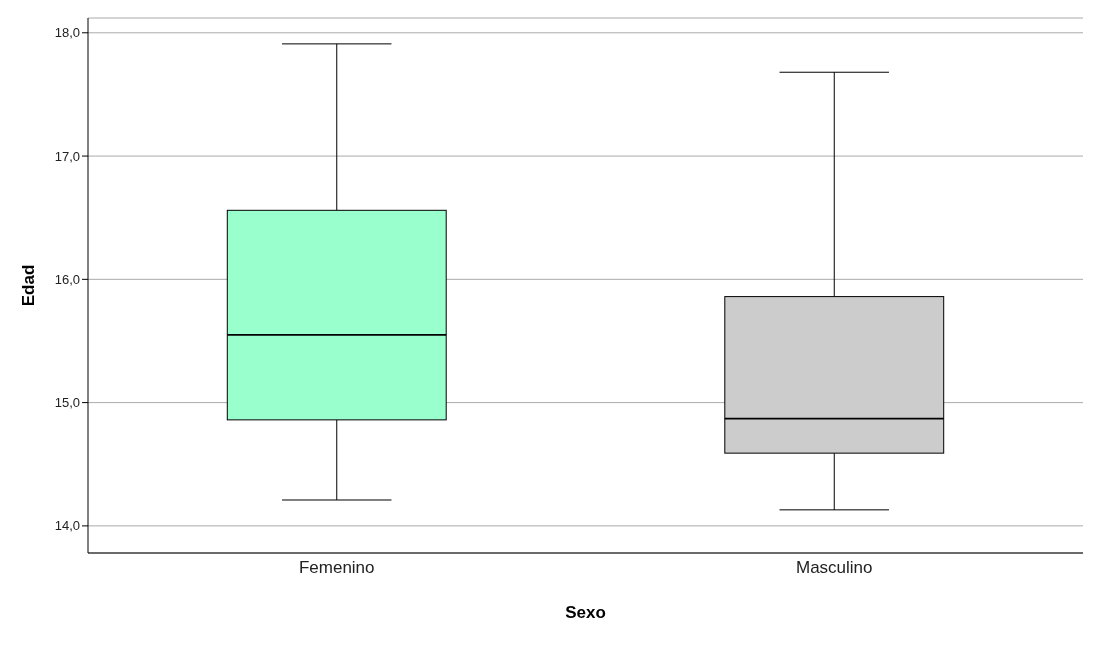  I want to click on y-tick-label: 15,0, so click(67, 403).